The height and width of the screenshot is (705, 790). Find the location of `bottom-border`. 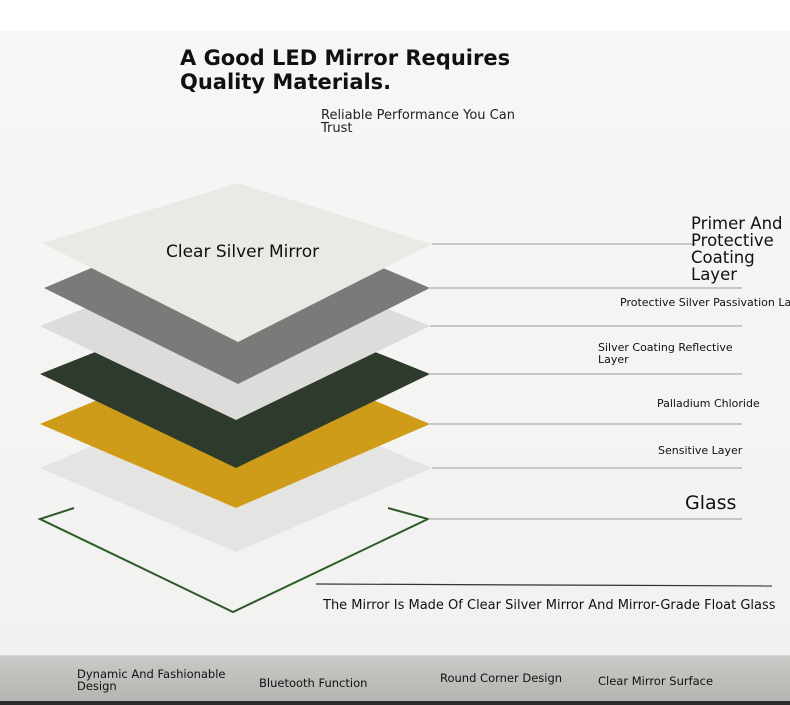

bottom-border is located at coordinates (395, 703).